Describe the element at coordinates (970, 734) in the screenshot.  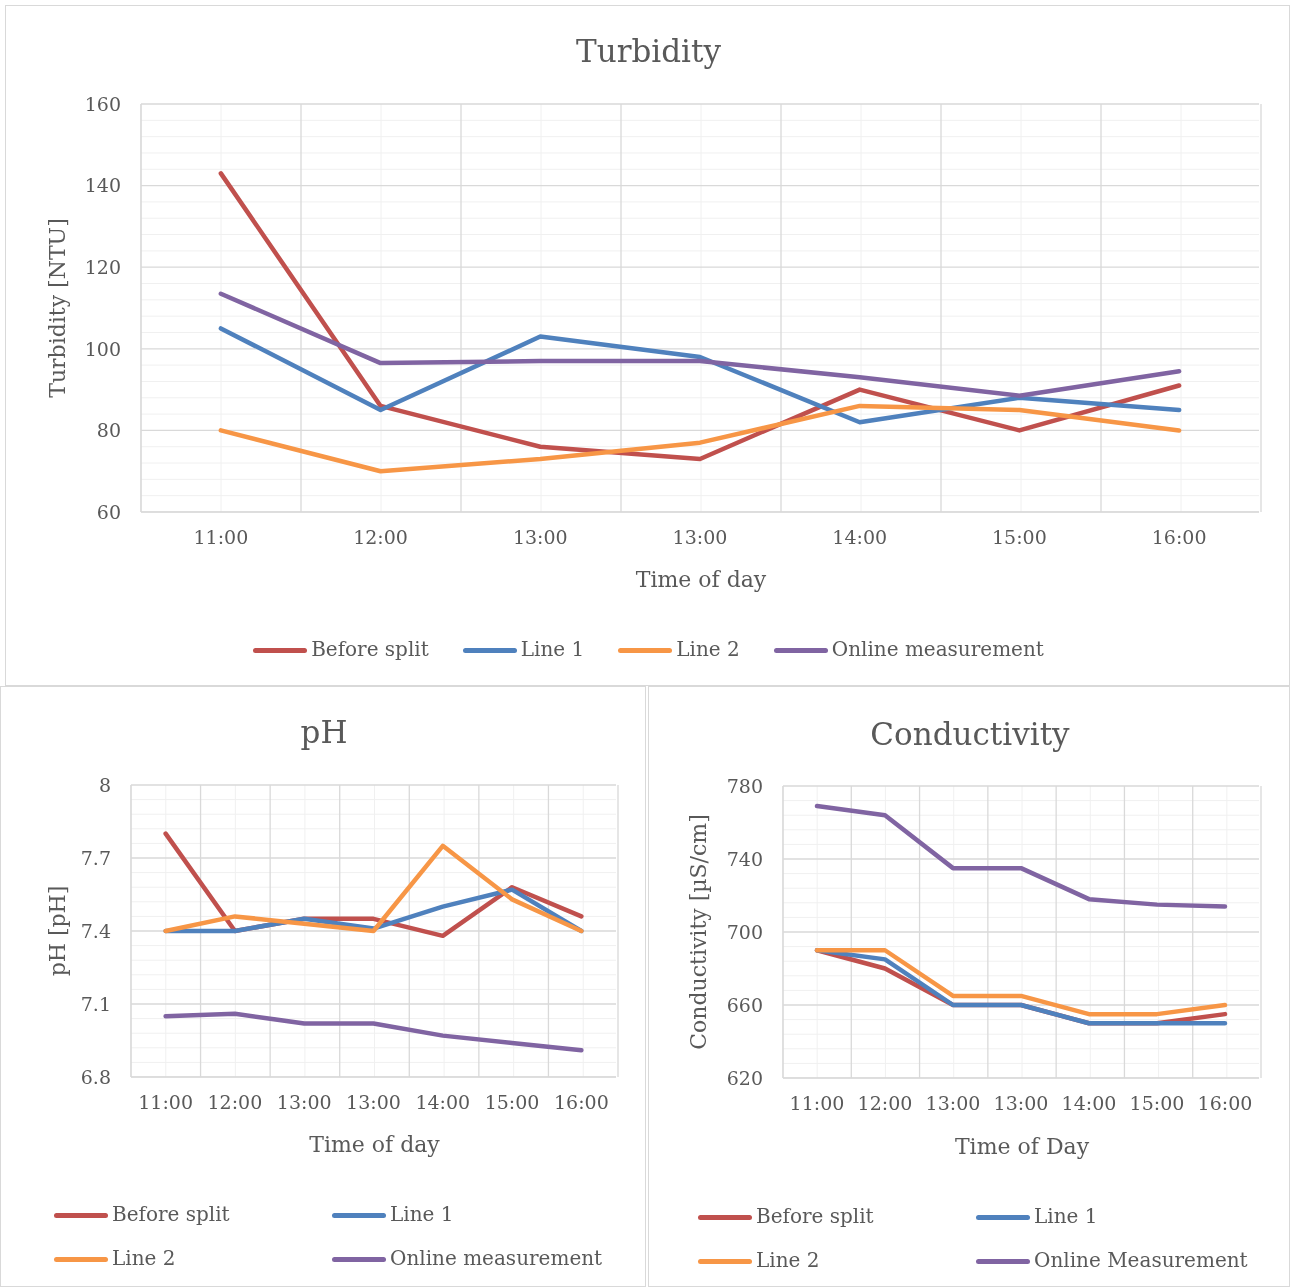
I see `chart-title: Conductivity` at that location.